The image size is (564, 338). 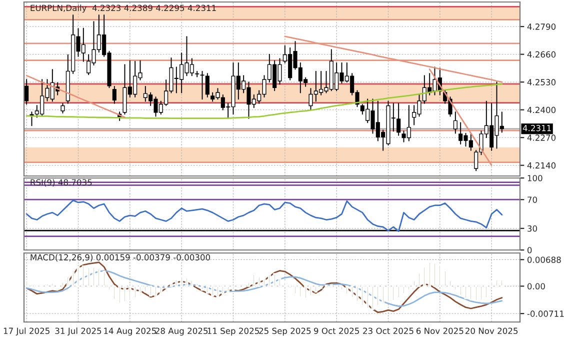 I want to click on x-tick-label: 23 Oct 2025, so click(x=388, y=331).